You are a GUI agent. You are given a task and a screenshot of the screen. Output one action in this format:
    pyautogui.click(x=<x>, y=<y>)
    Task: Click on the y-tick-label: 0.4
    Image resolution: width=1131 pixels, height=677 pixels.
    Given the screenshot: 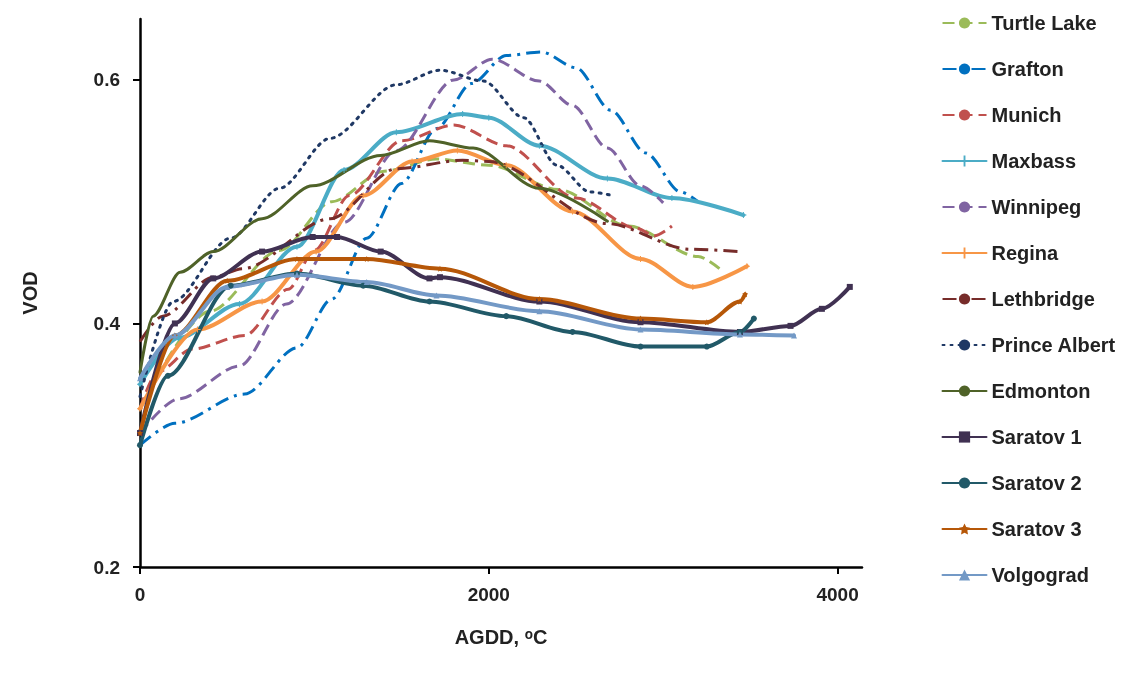 What is the action you would take?
    pyautogui.click(x=107, y=323)
    